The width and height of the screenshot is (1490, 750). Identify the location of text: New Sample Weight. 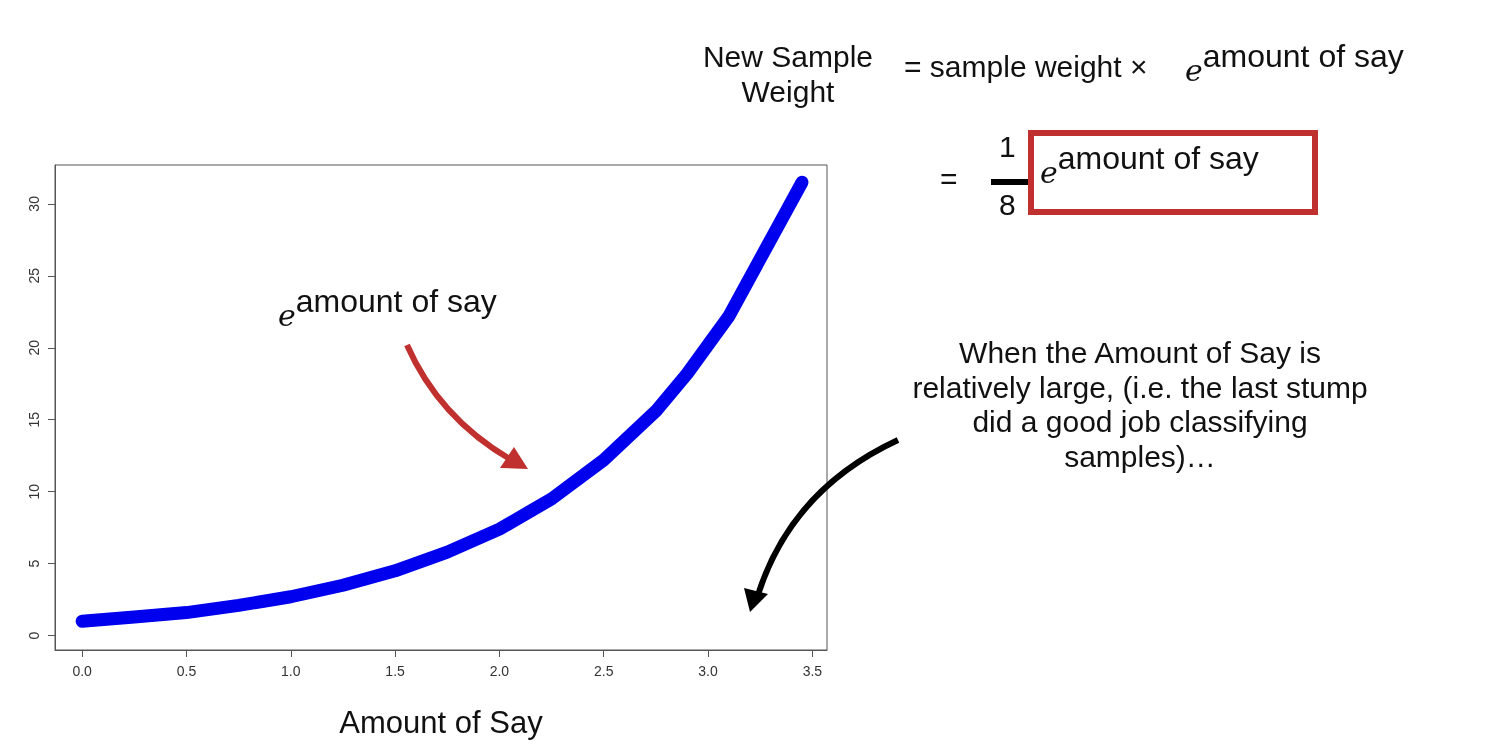
(788, 74).